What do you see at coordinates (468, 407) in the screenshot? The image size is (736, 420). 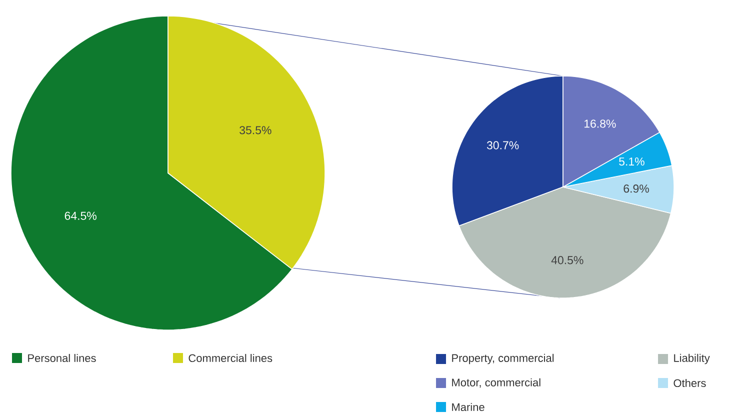 I see `legend-label: Marine` at bounding box center [468, 407].